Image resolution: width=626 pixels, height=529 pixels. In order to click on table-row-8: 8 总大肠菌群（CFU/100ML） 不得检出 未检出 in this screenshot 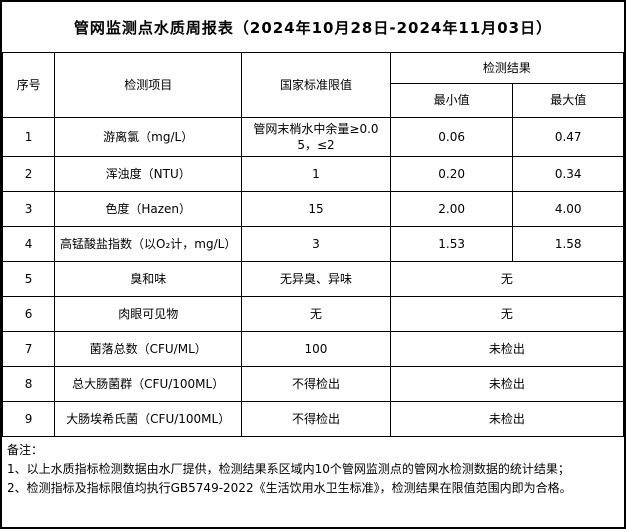, I will do `click(313, 384)`.